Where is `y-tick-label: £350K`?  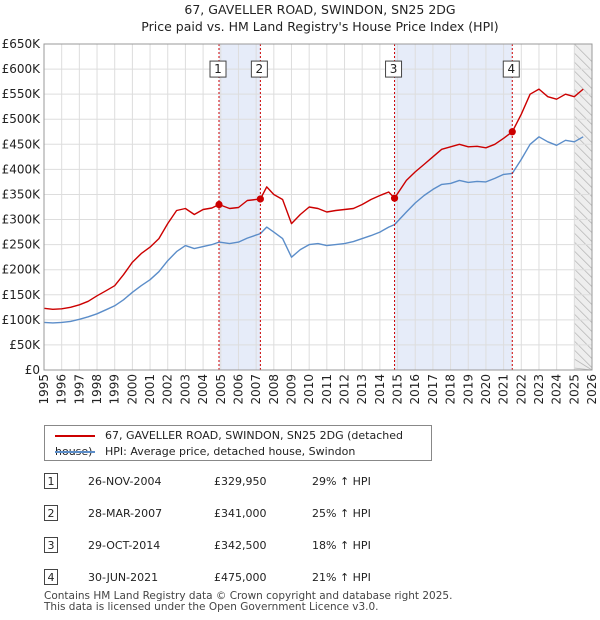 y-tick-label: £350K is located at coordinates (22, 194).